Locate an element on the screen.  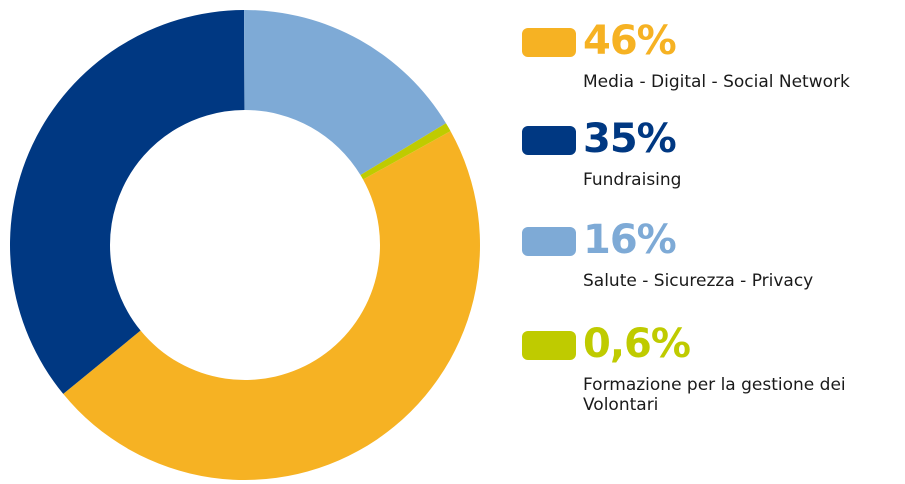
legend-value: 16% is located at coordinates (630, 240).